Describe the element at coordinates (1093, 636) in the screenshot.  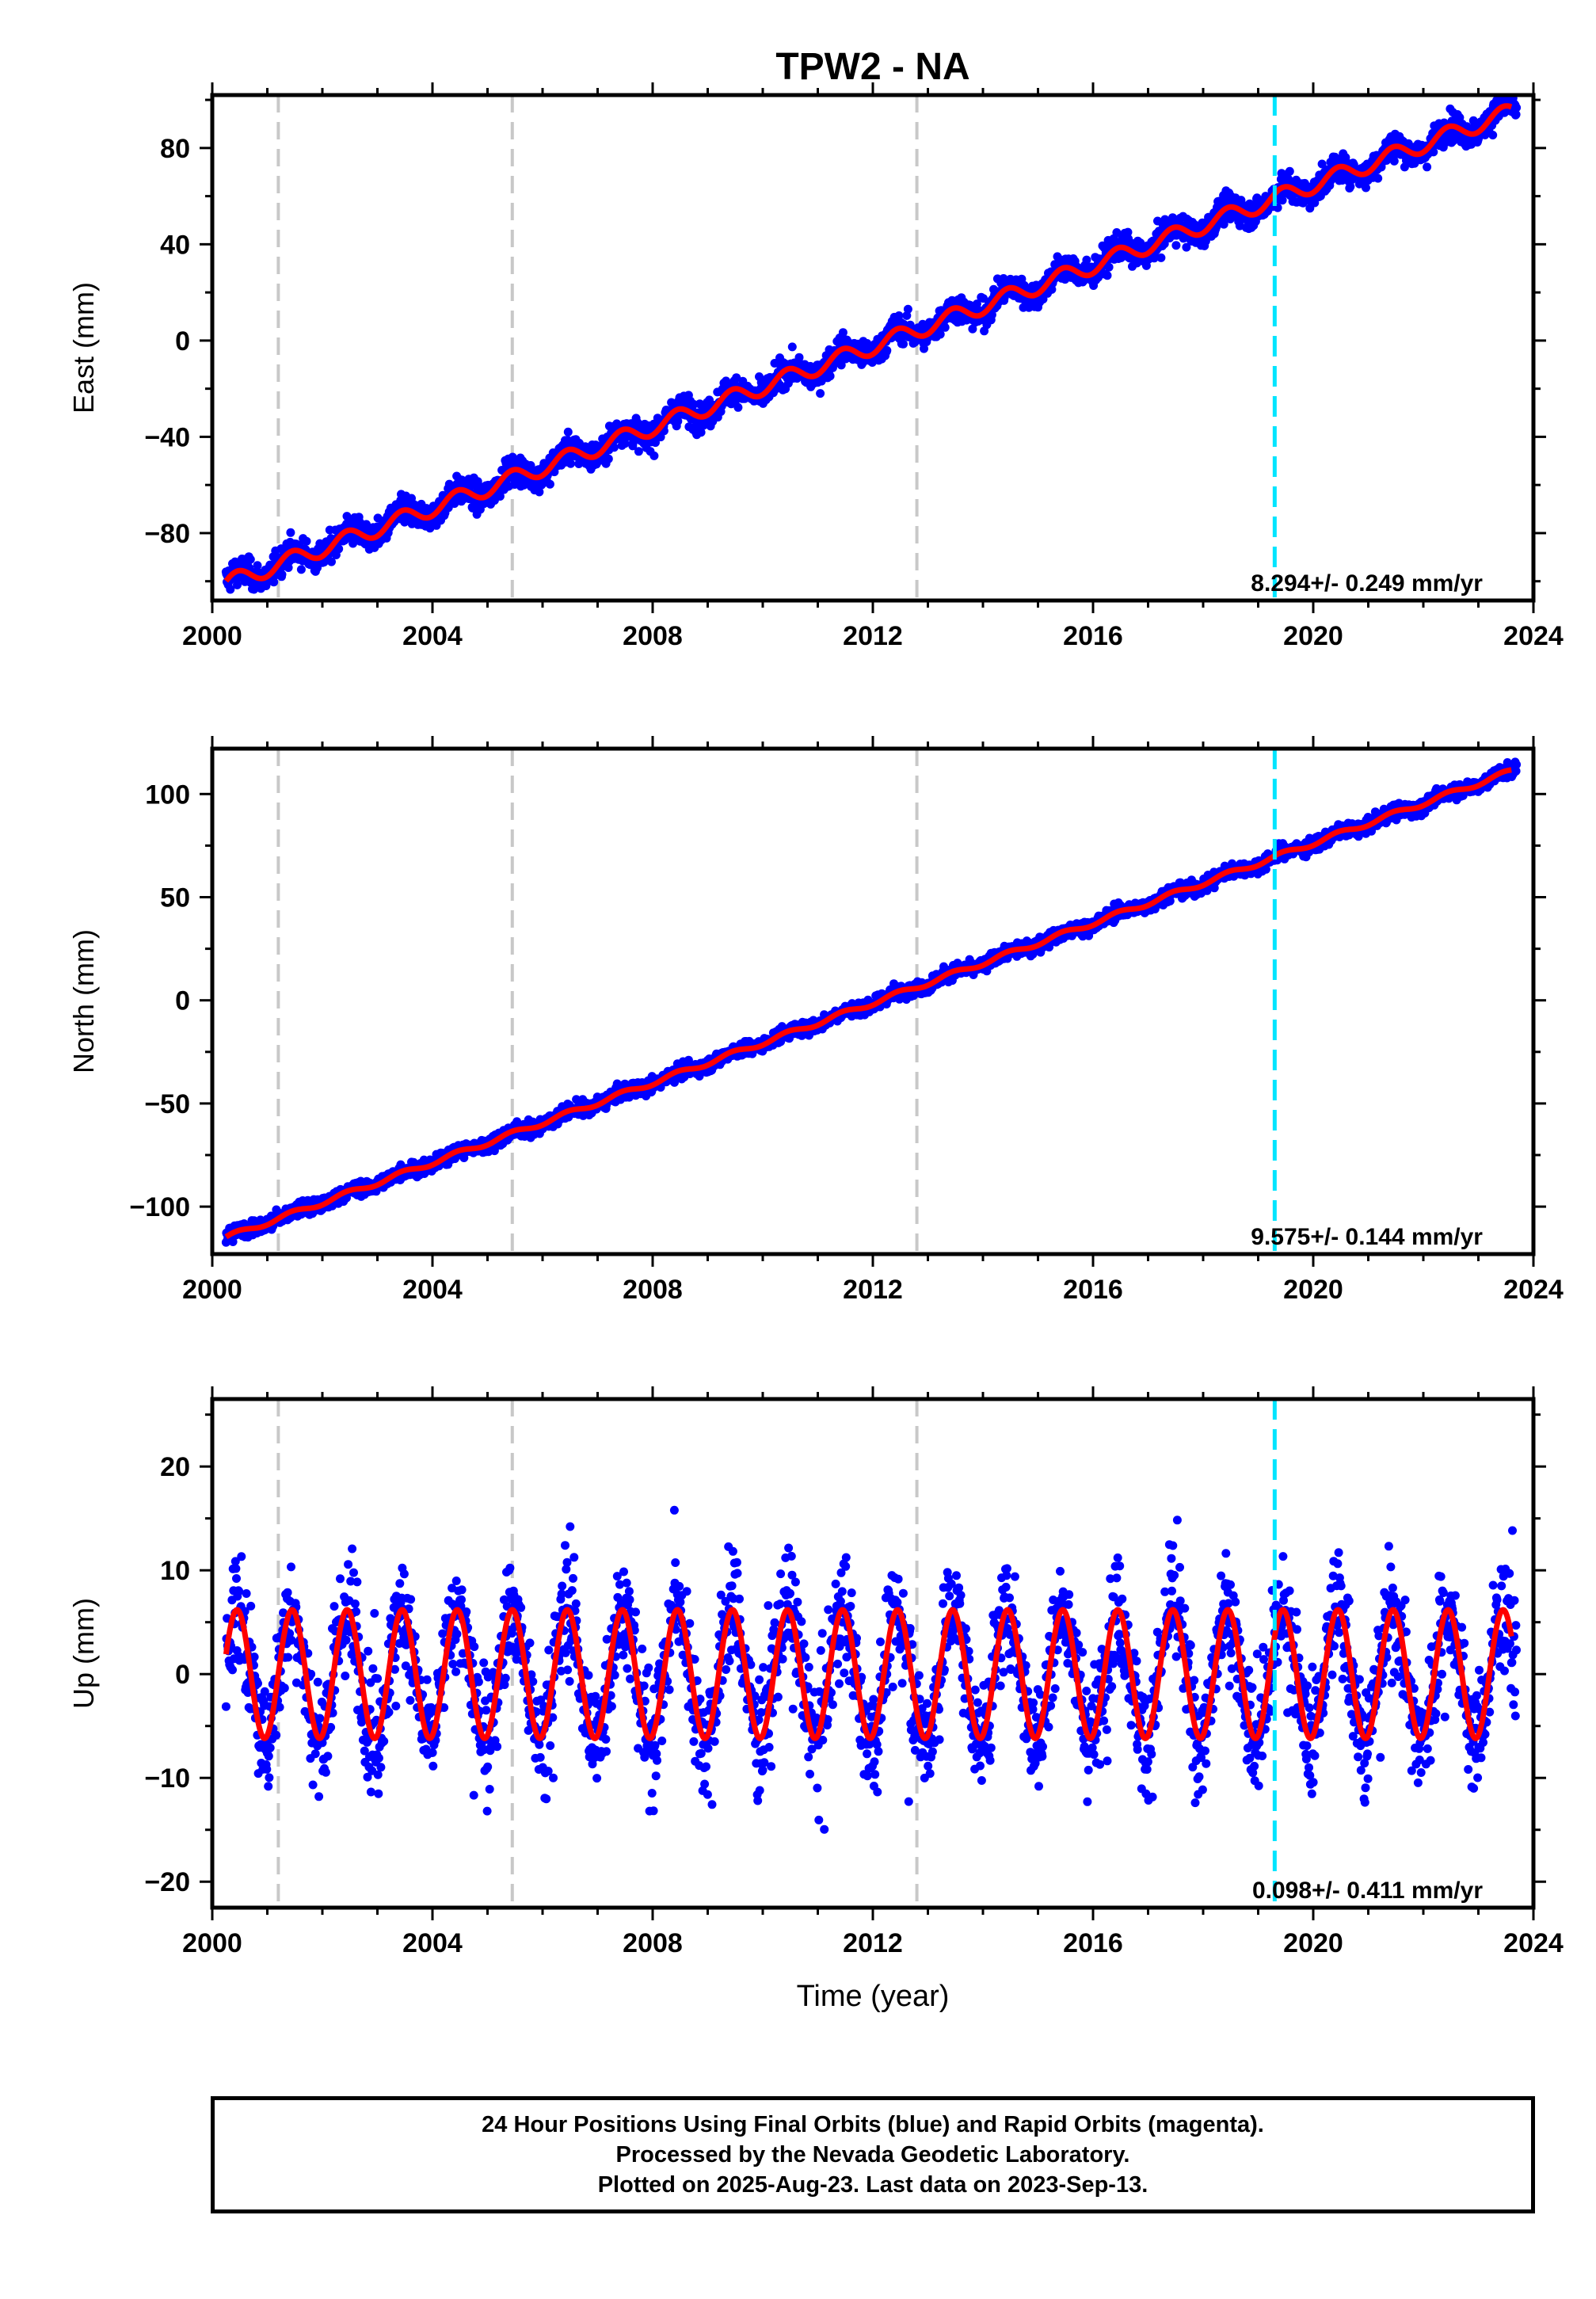
I see `x-tick-label: 2016` at that location.